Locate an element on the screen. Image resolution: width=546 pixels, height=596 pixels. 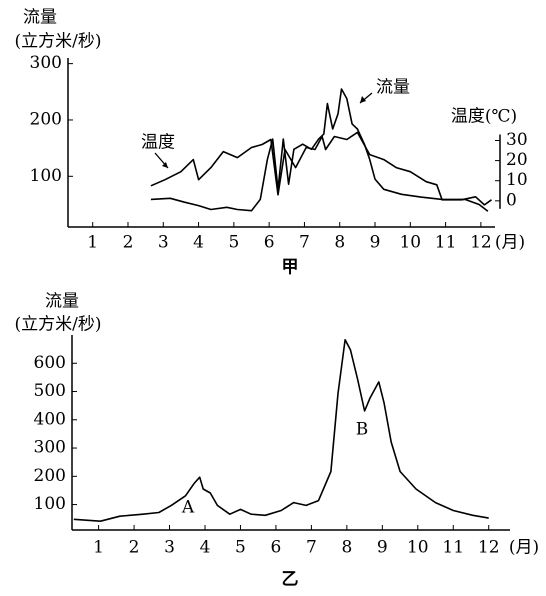
caption: 甲 is located at coordinates (290, 268).